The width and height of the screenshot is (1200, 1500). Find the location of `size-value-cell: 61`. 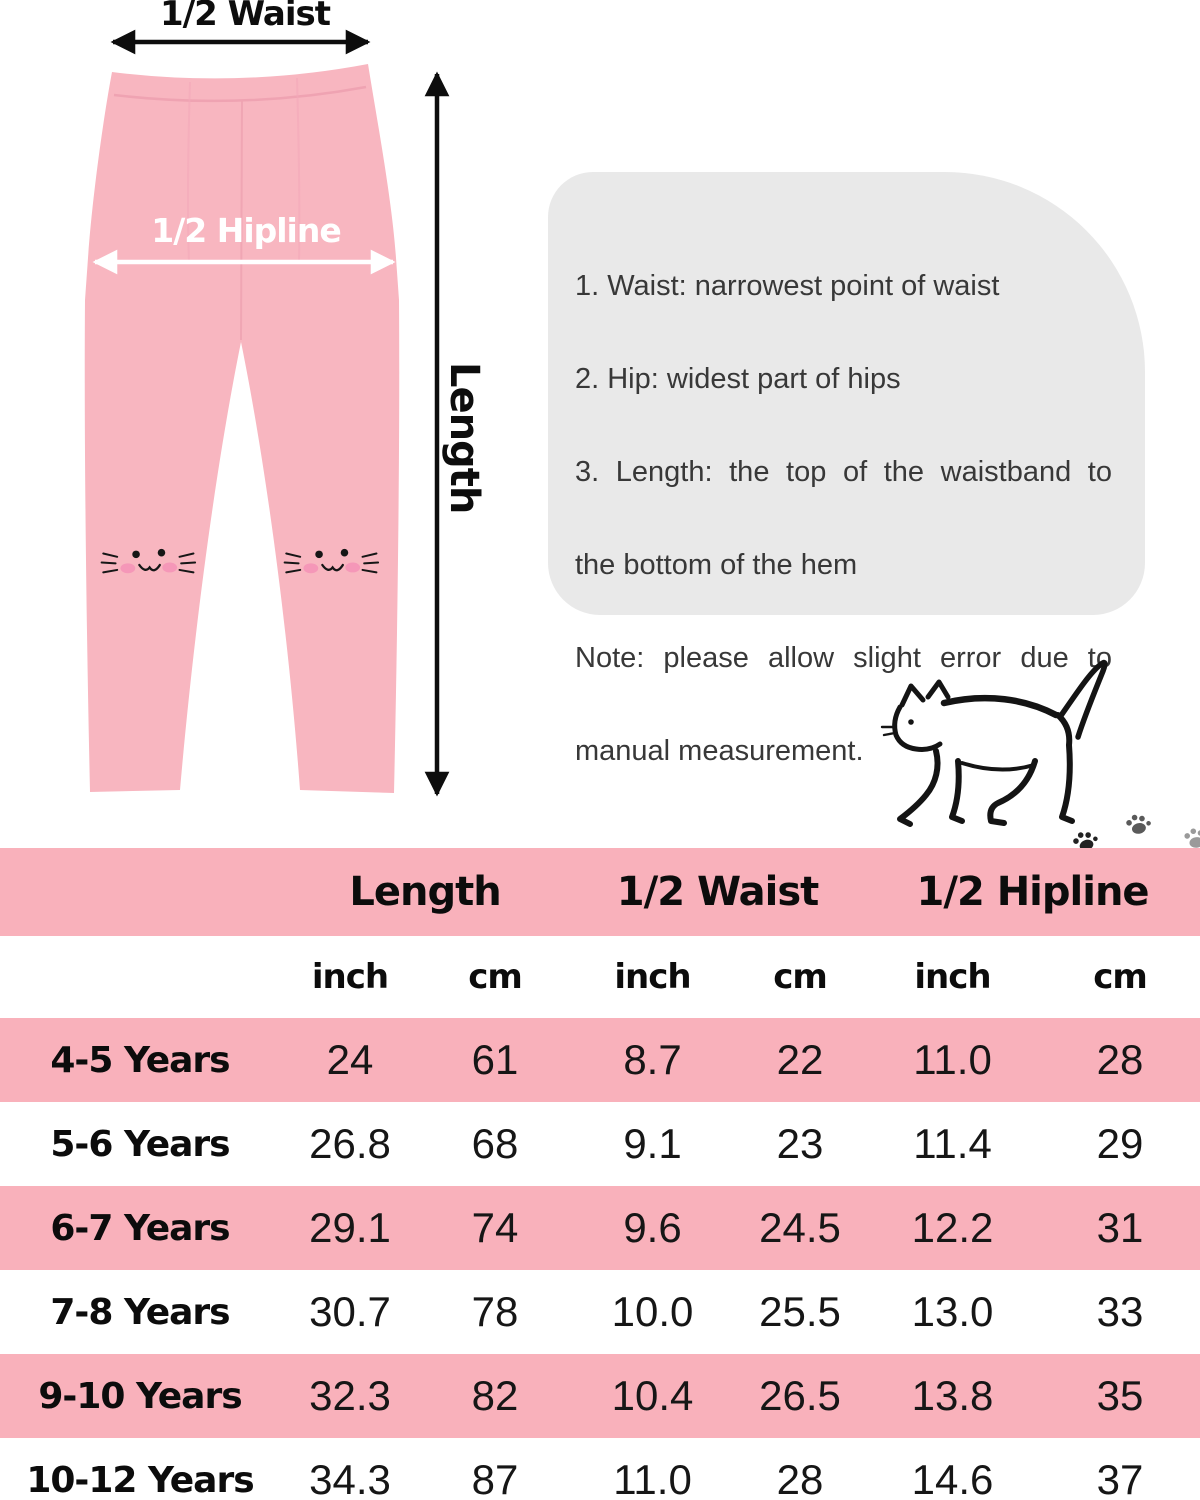

size-value-cell: 61 is located at coordinates (495, 1059).